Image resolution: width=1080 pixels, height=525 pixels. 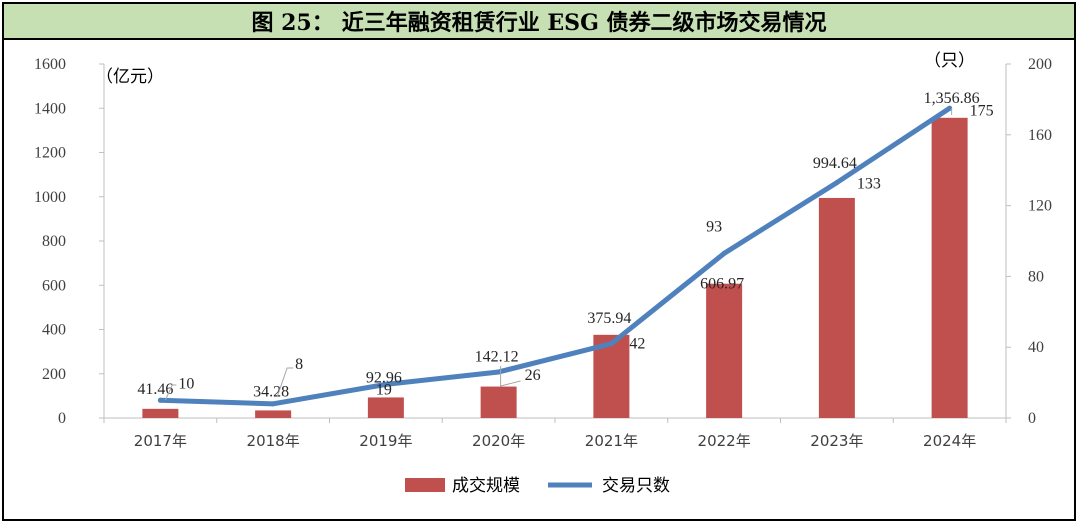 I want to click on right-axis-unit: （只）, so click(x=949, y=61).